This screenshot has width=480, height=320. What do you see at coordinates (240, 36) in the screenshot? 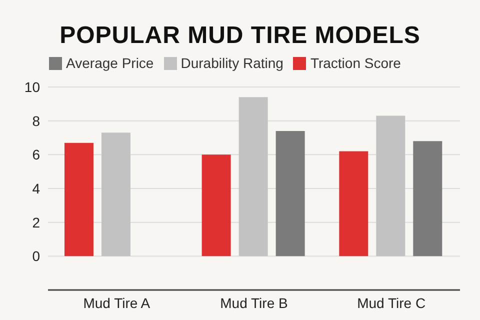
I see `chart-title: POPULAR MUD TIRE MODELS` at bounding box center [240, 36].